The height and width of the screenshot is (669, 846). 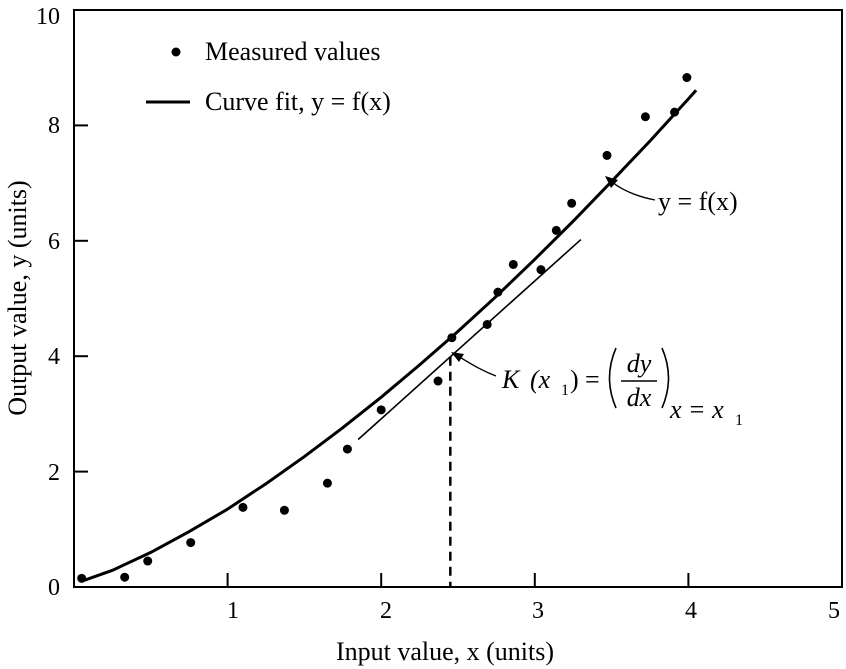 I want to click on legend-line-label: Curve fit, y = f(x), so click(x=298, y=101).